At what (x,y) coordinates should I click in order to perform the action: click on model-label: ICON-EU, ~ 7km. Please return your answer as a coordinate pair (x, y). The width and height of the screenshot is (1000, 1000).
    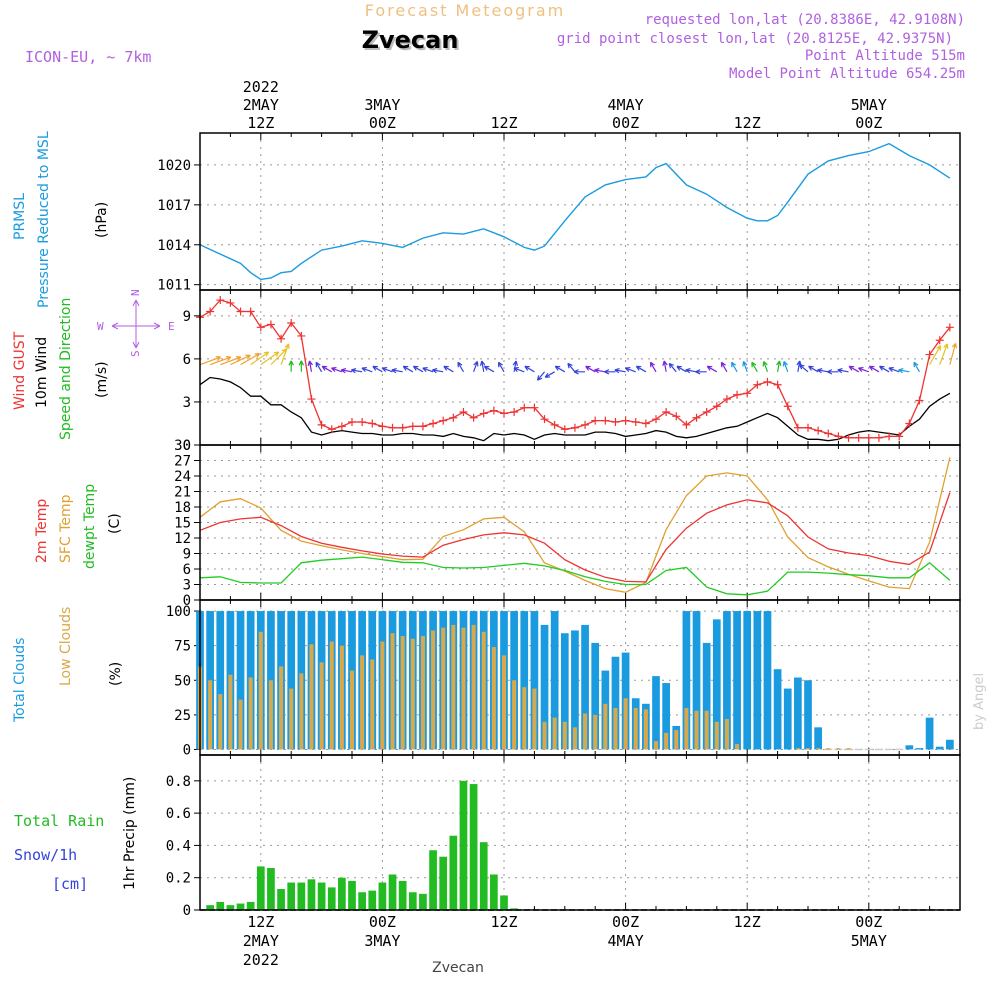
    Looking at the image, I should click on (88, 57).